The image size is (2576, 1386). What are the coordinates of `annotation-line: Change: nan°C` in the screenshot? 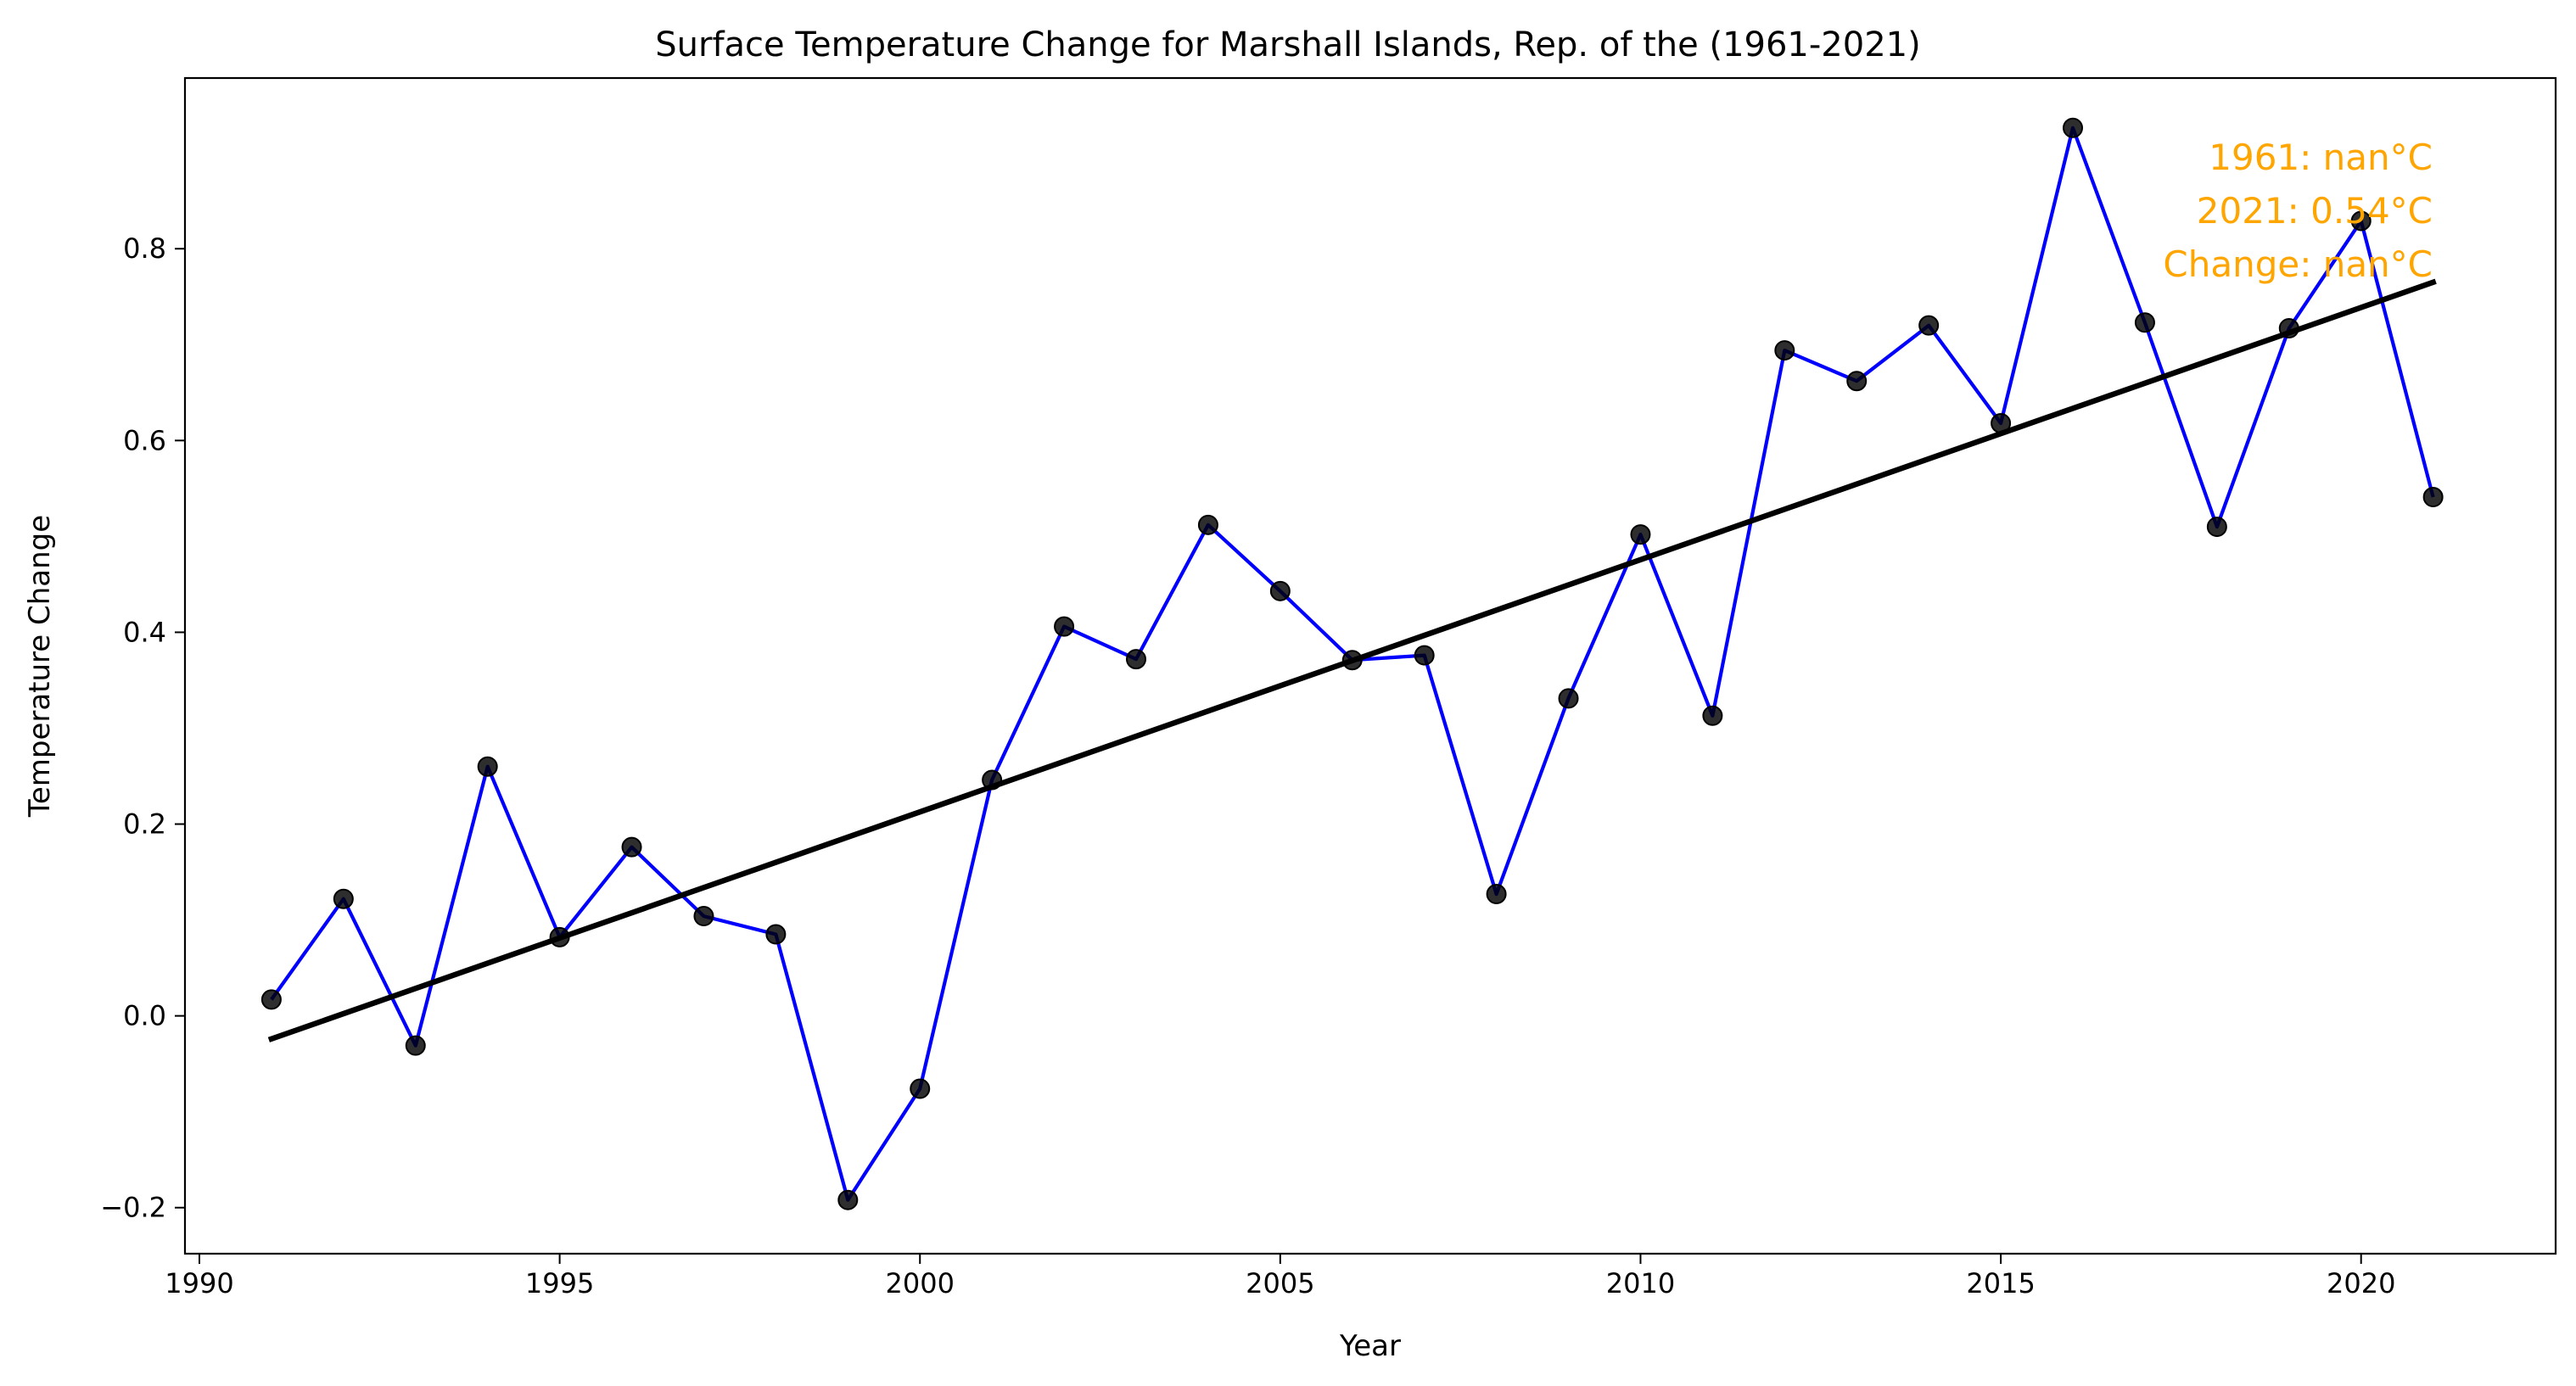 It's located at (2298, 264).